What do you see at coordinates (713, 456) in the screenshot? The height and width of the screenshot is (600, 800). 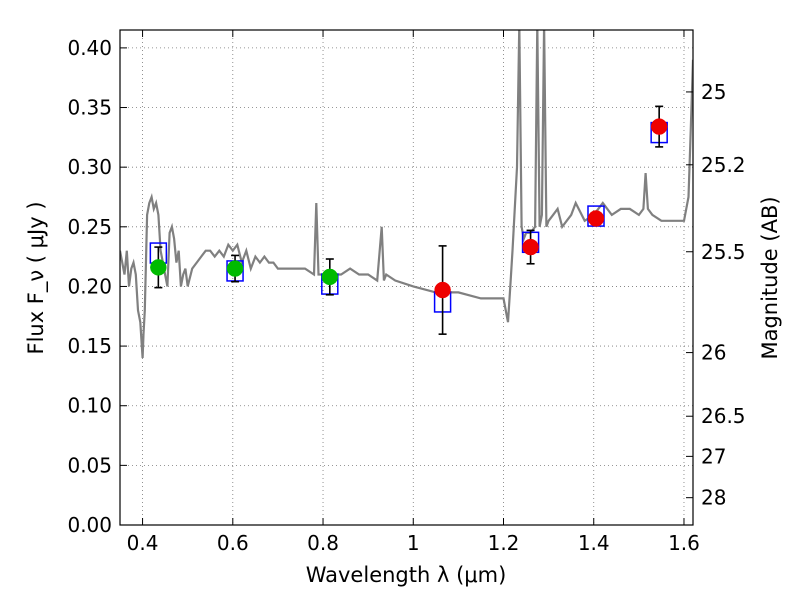 I see `y2-tick-label: 27` at bounding box center [713, 456].